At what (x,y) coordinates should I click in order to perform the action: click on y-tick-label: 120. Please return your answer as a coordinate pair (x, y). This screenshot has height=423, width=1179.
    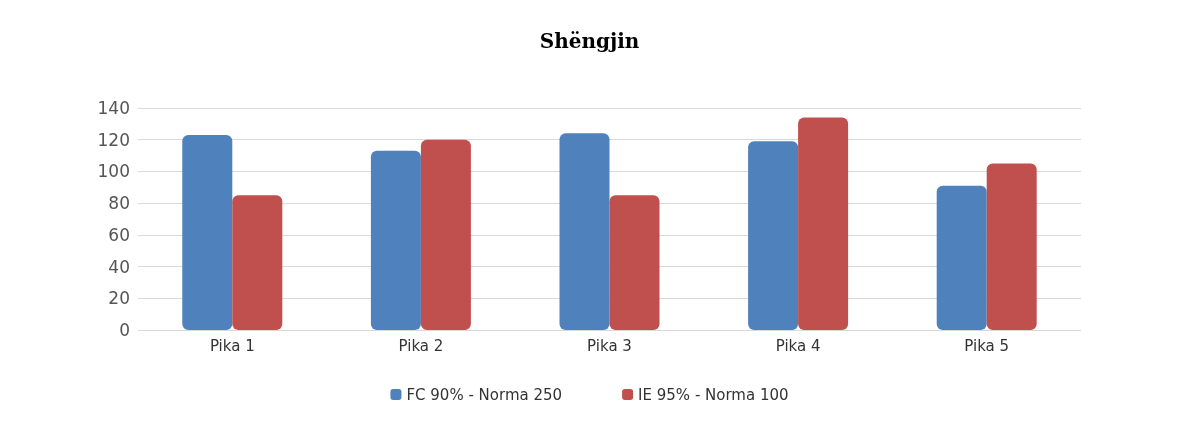
    Looking at the image, I should click on (113, 139).